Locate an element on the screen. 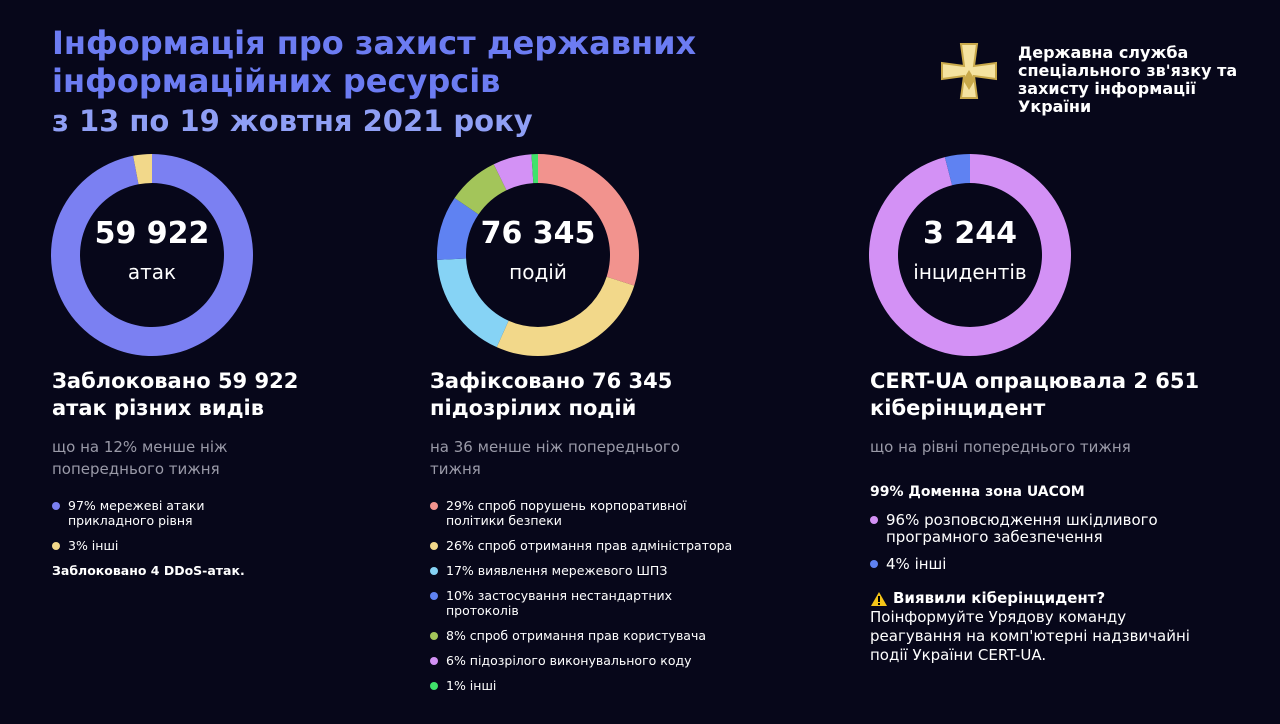 This screenshot has height=724, width=1280. legend-item: 17% виявлення мережевого ШПЗ is located at coordinates (610, 570).